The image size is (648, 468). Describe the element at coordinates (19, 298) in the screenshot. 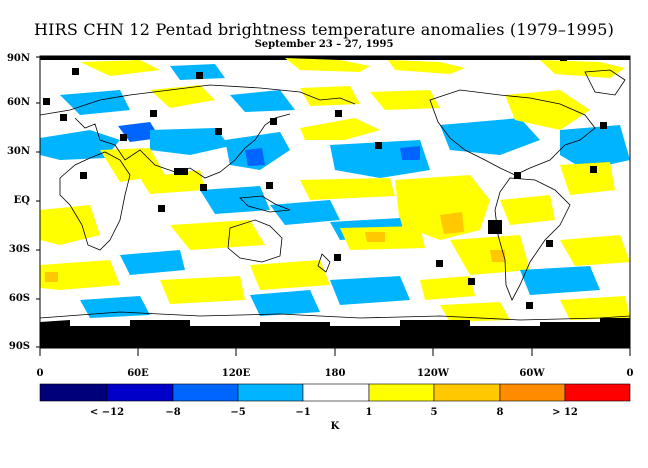

I see `lat-label-60s: 60S` at that location.